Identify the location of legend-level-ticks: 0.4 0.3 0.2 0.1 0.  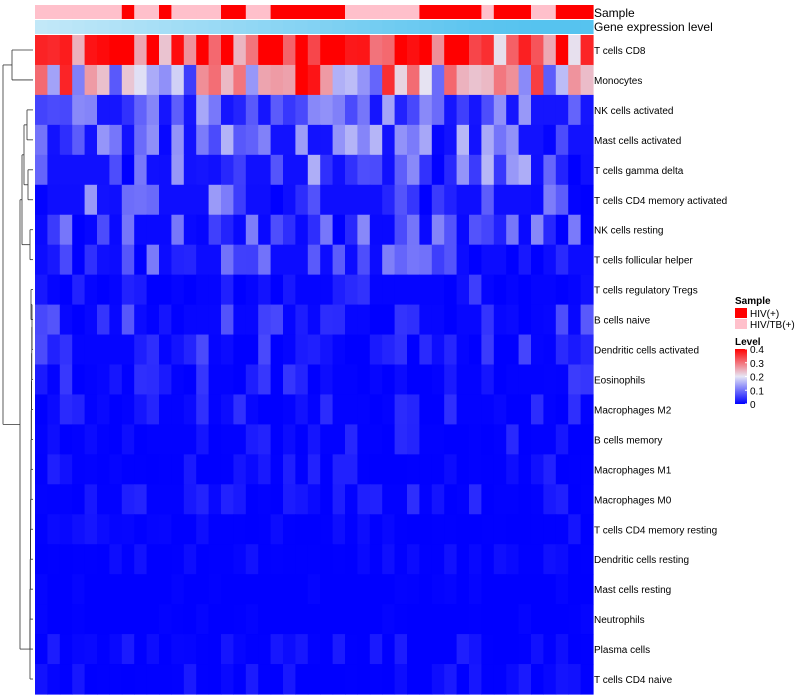
(754, 378).